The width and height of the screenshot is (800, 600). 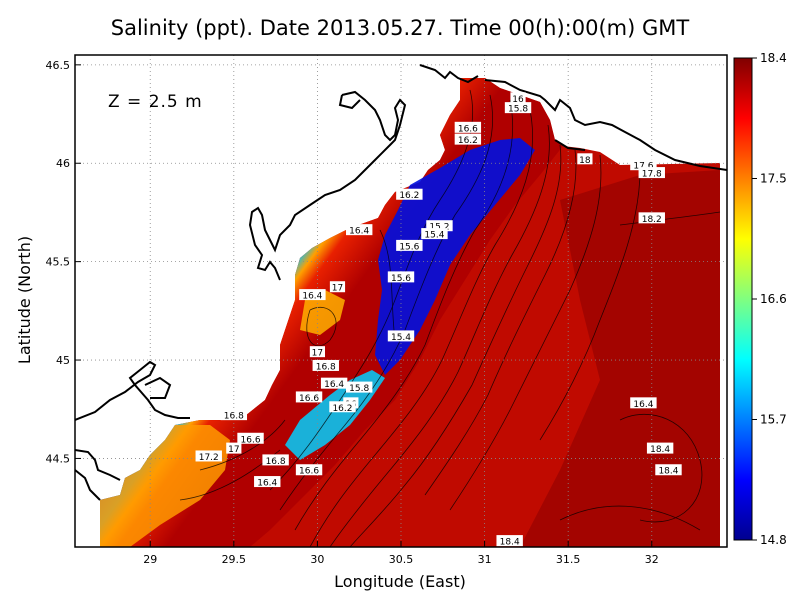 I want to click on contour-label: 18.2, so click(x=651, y=218).